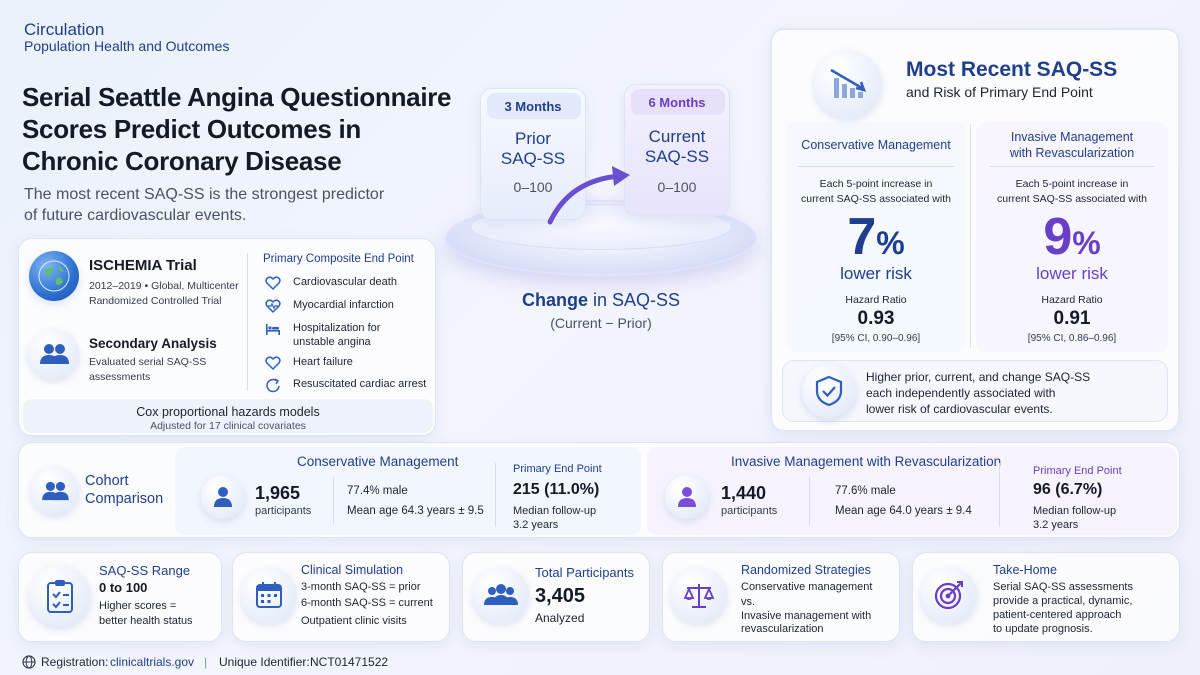 Image resolution: width=1200 pixels, height=675 pixels. Describe the element at coordinates (782, 629) in the screenshot. I see `strategies-line4: revascularization` at that location.